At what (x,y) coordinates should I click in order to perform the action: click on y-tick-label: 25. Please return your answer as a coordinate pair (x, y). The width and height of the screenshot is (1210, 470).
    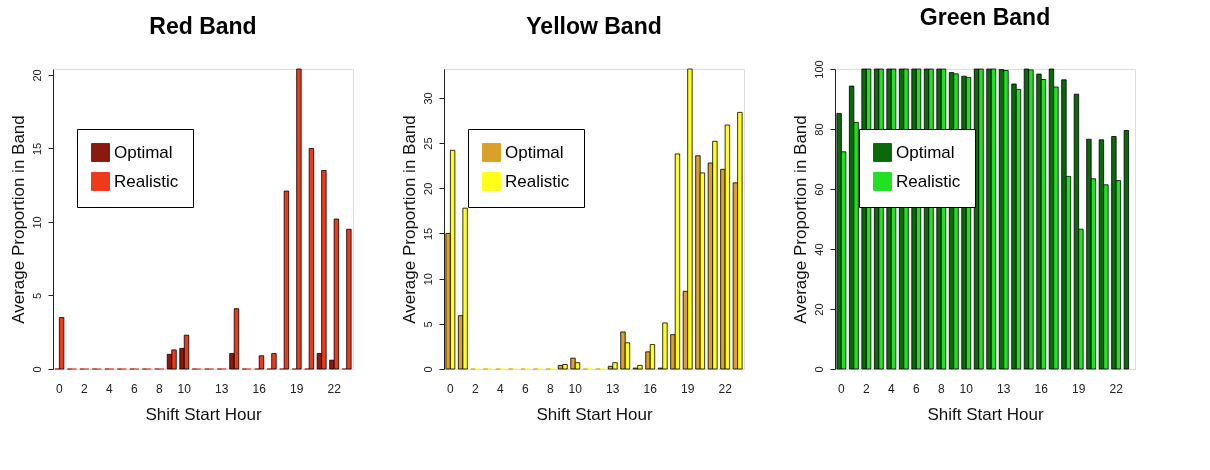
    Looking at the image, I should click on (427, 143).